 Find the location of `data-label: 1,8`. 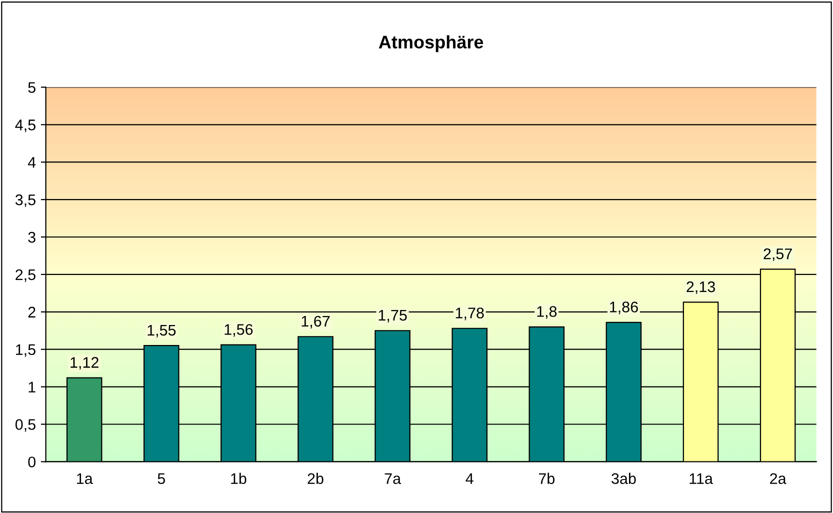

data-label: 1,8 is located at coordinates (547, 312).